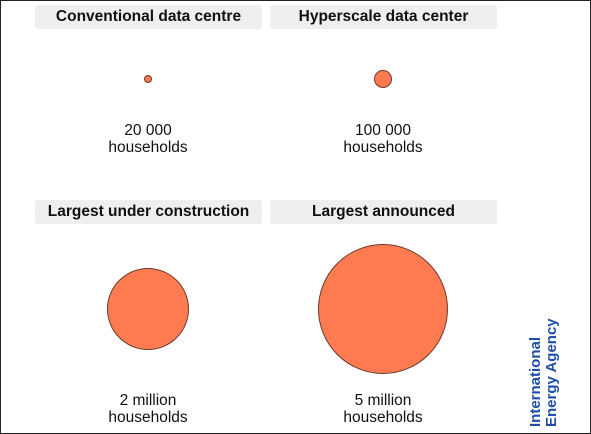  Describe the element at coordinates (148, 400) in the screenshot. I see `value-amount: 2 million` at that location.